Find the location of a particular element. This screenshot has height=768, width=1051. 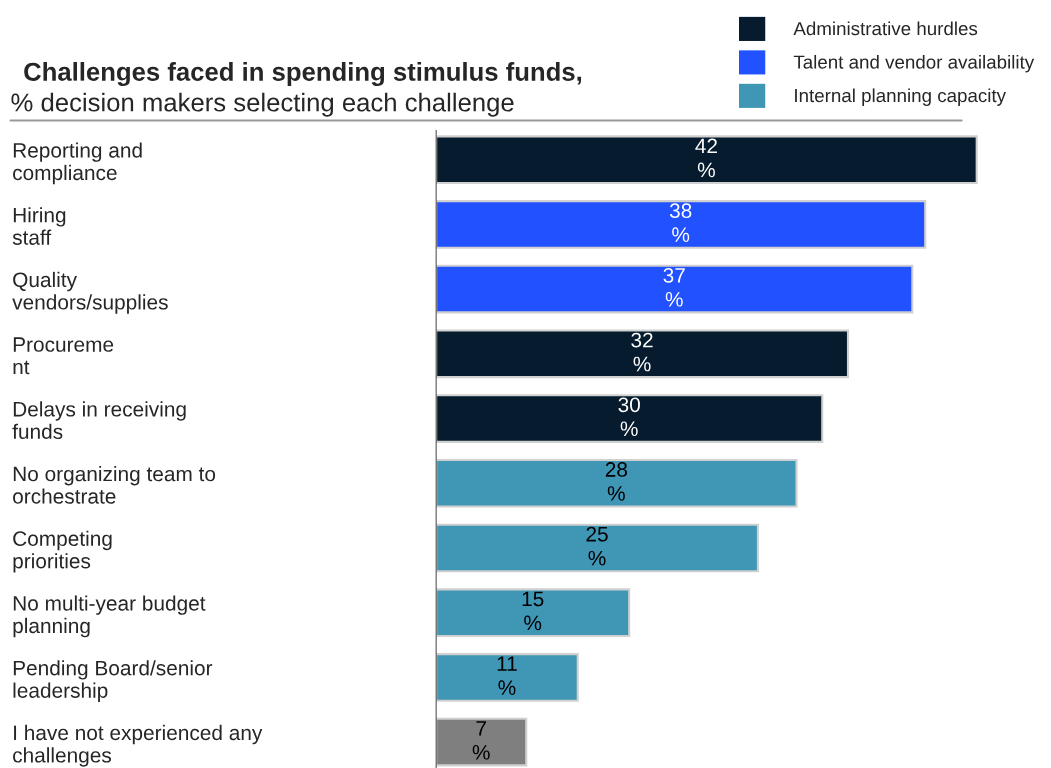

data-label: 38 % is located at coordinates (680, 222).